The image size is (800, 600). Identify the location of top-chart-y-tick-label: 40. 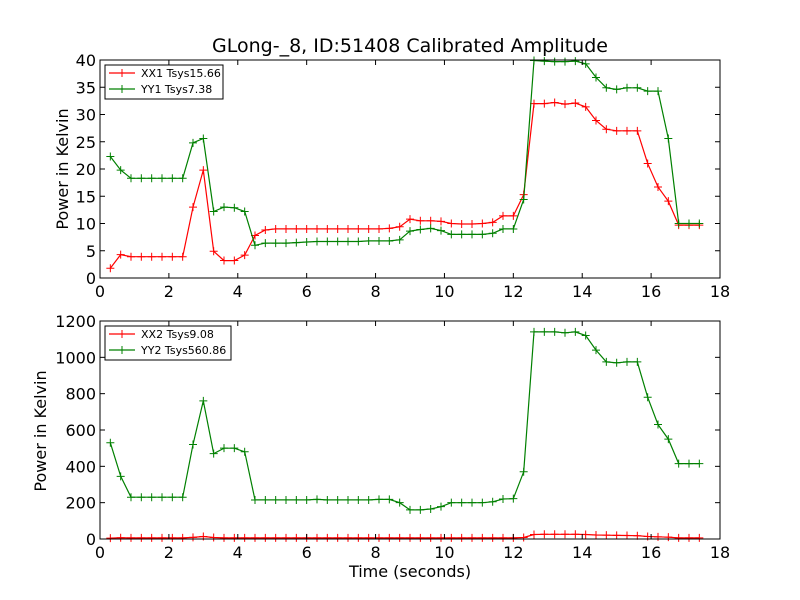
(86, 60).